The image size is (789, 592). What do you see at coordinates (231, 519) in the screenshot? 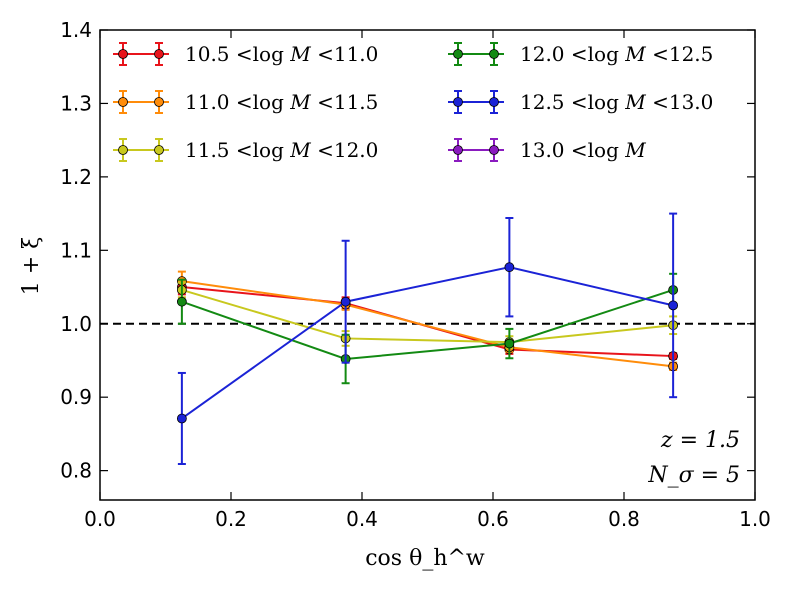
I see `x-tick-label: 0.2` at bounding box center [231, 519].